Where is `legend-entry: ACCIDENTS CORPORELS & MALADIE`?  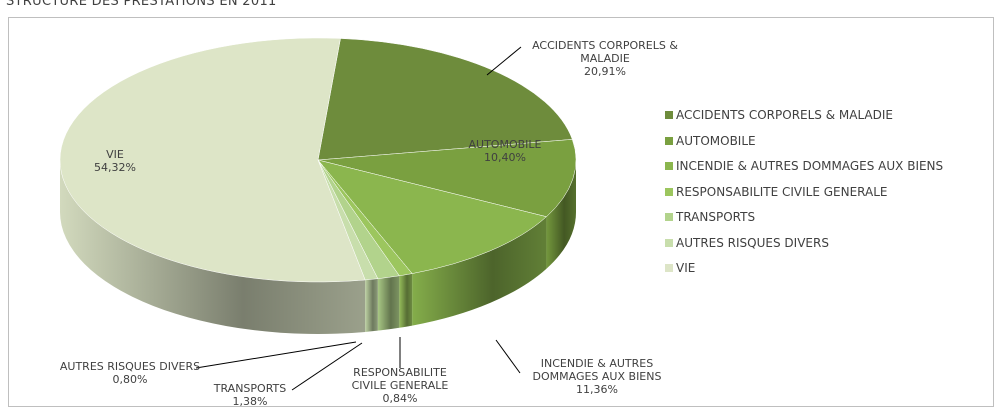 legend-entry: ACCIDENTS CORPORELS & MALADIE is located at coordinates (779, 115).